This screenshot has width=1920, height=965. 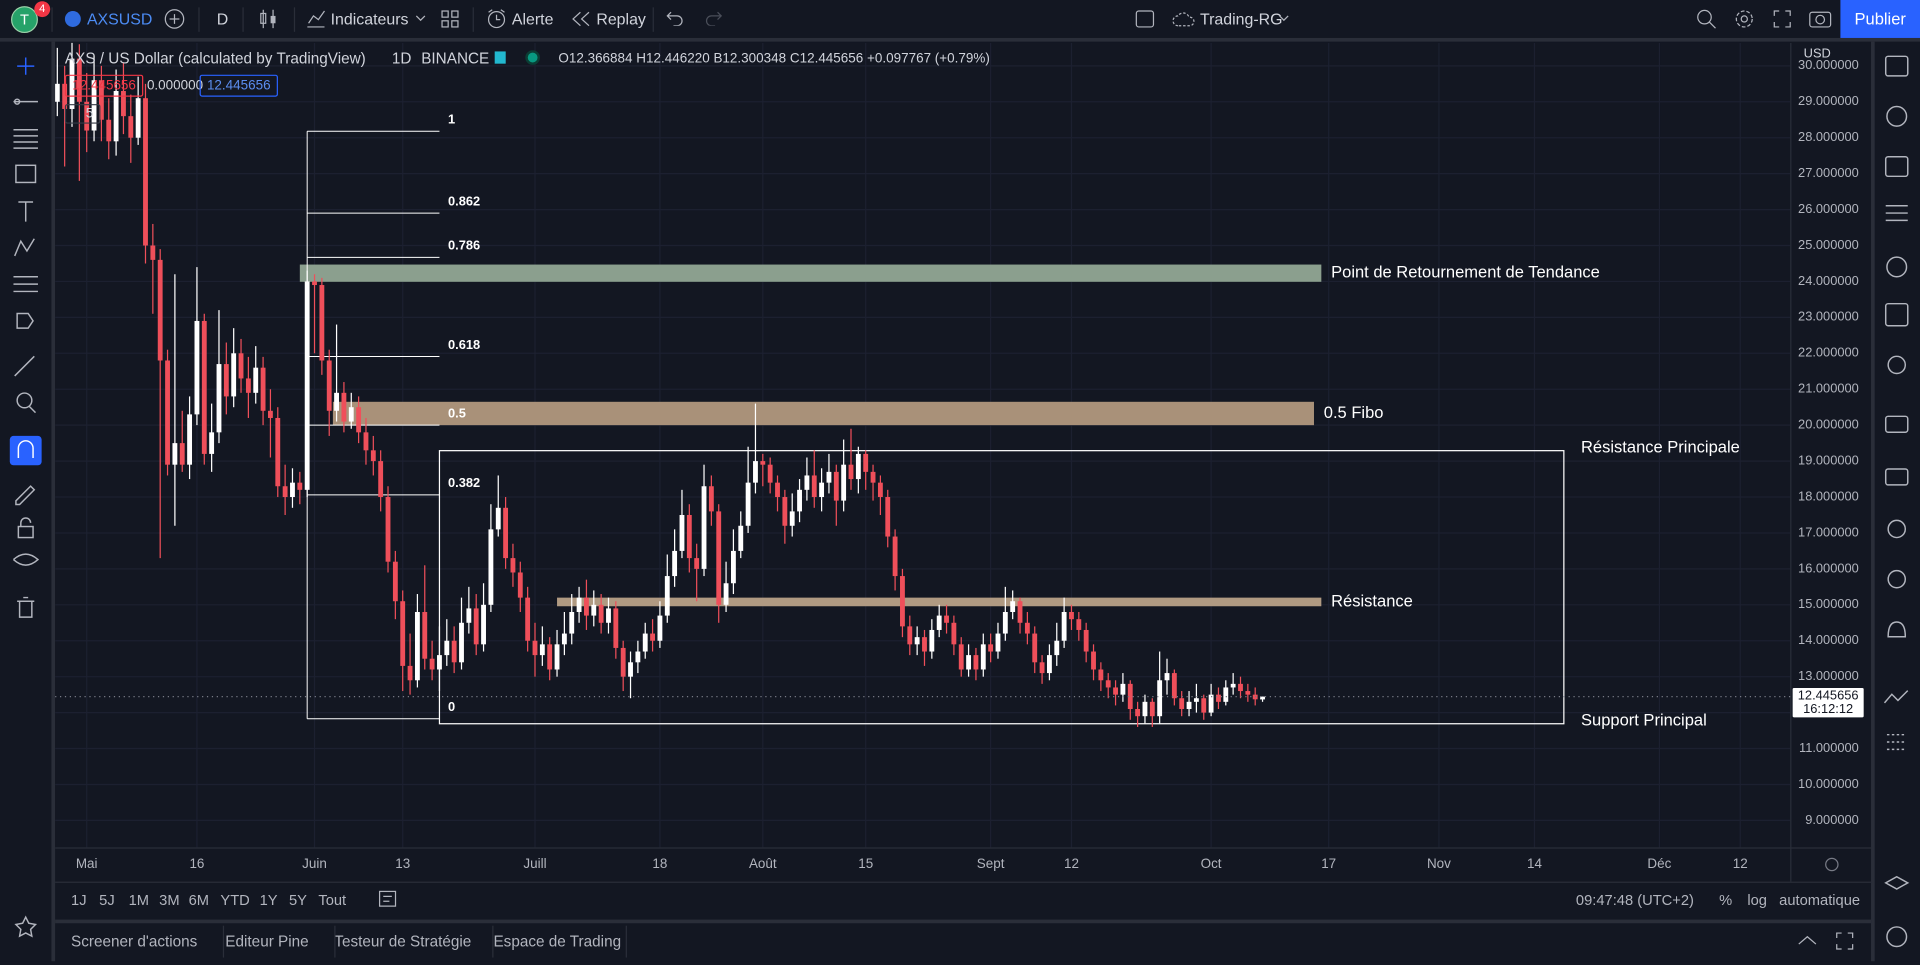 What do you see at coordinates (25, 495) in the screenshot?
I see `keep-drawing-tool` at bounding box center [25, 495].